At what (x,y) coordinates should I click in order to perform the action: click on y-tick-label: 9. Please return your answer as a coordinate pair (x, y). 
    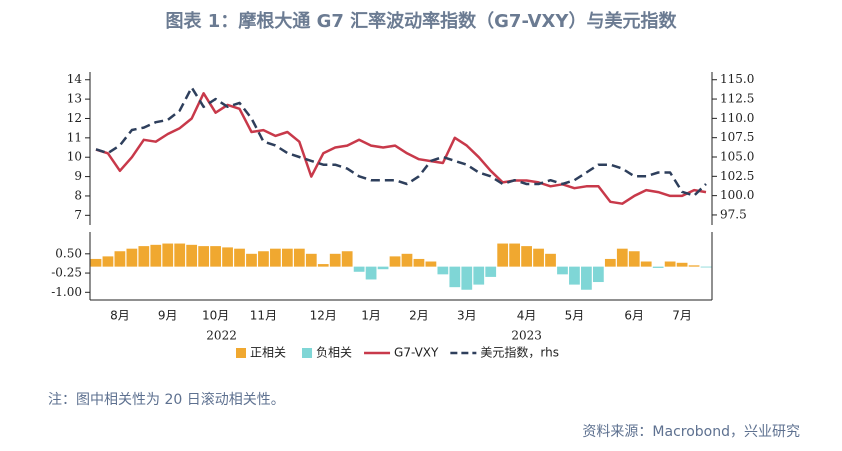
    Looking at the image, I should click on (78, 176).